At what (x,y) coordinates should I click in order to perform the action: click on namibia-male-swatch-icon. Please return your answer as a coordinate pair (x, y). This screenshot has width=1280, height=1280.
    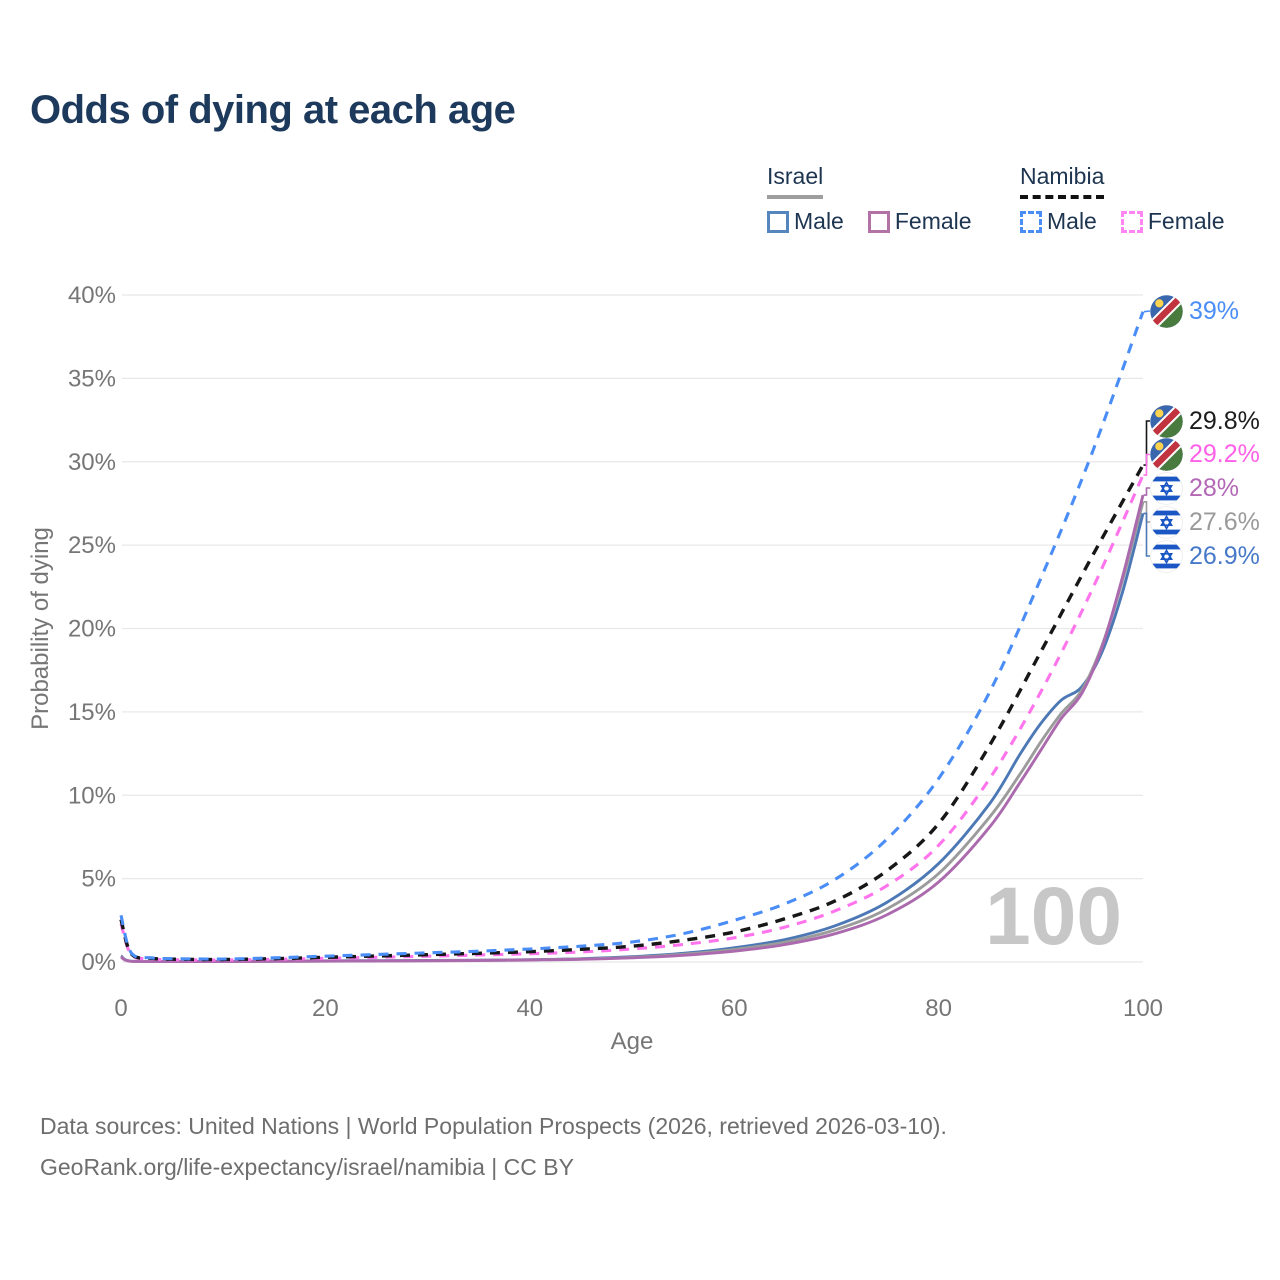
    Looking at the image, I should click on (1031, 221).